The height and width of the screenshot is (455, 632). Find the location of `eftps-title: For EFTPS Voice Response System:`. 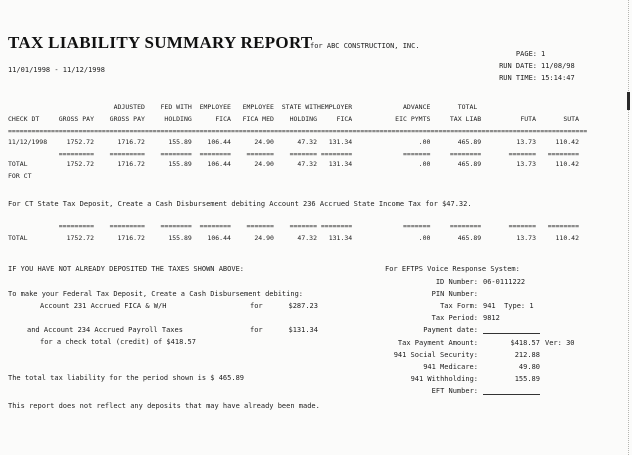

eftps-title: For EFTPS Voice Response System: is located at coordinates (452, 269).